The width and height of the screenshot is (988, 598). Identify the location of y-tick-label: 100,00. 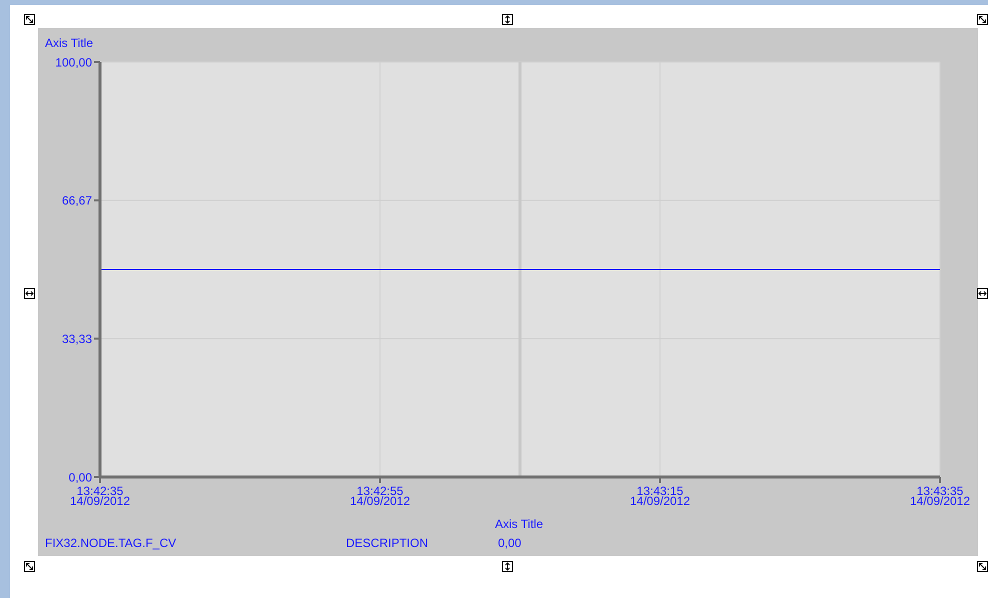
(73, 62).